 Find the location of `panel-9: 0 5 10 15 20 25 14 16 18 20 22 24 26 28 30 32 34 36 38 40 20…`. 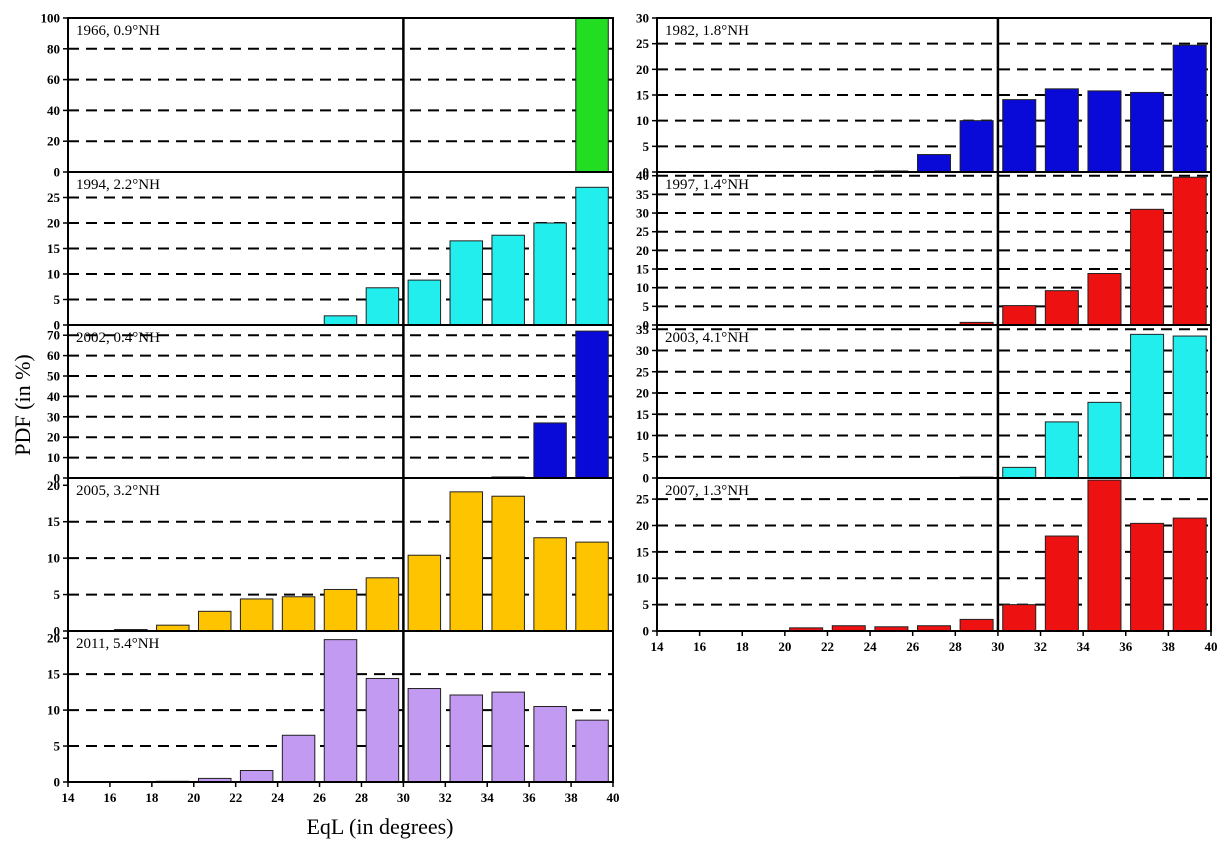

panel-9: 0 5 10 15 20 25 14 16 18 20 22 24 26 28 30 32 34 36 38 40 20… is located at coordinates (927, 565).